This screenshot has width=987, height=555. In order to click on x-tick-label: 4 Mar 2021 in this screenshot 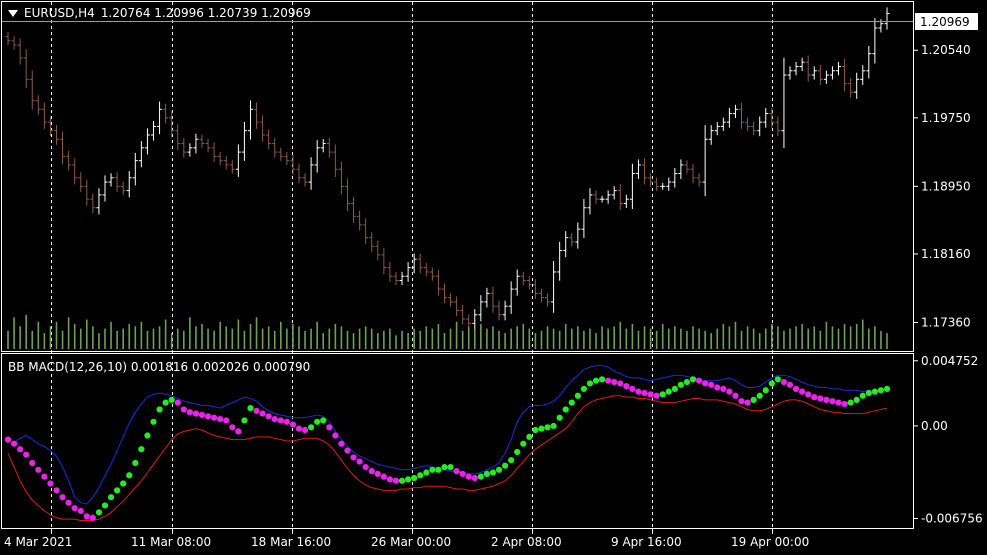, I will do `click(38, 542)`.